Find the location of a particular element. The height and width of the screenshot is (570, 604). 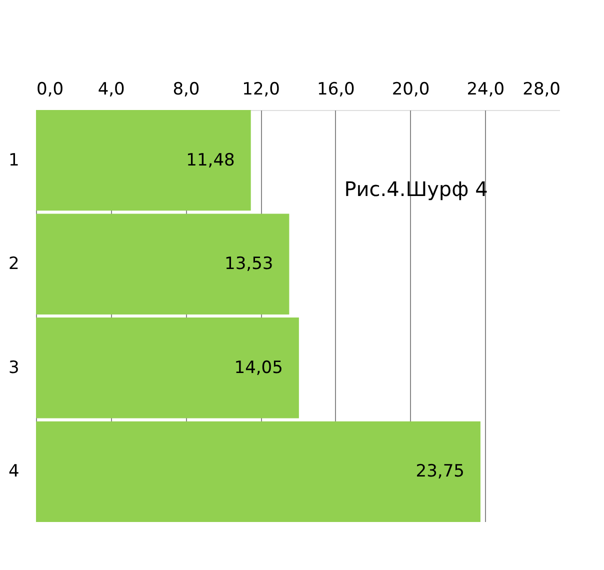

x-tick-label: 8,0 is located at coordinates (186, 90).